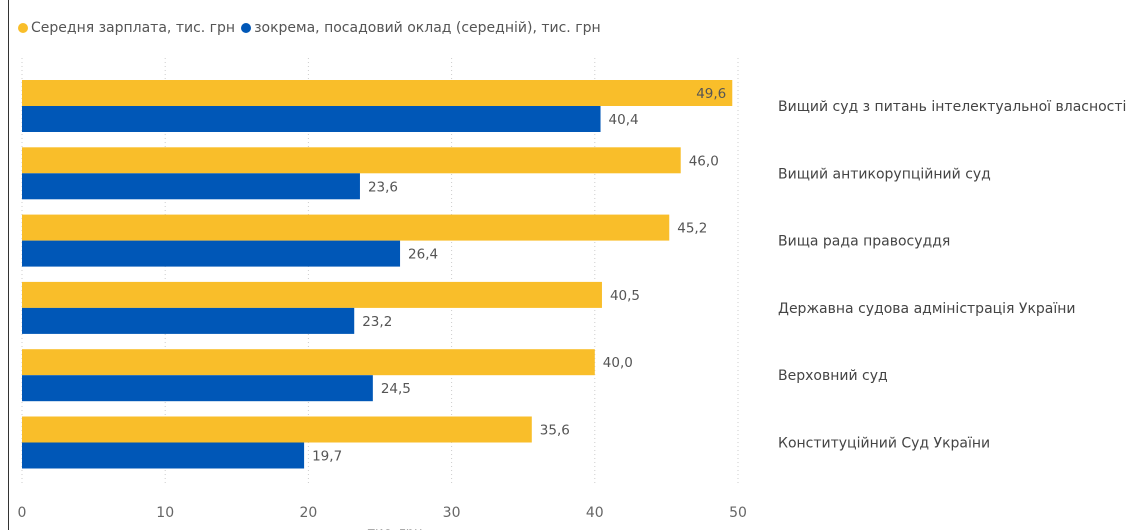 This screenshot has width=1141, height=530. What do you see at coordinates (327, 457) in the screenshot?
I see `data-label: 19,7` at bounding box center [327, 457].